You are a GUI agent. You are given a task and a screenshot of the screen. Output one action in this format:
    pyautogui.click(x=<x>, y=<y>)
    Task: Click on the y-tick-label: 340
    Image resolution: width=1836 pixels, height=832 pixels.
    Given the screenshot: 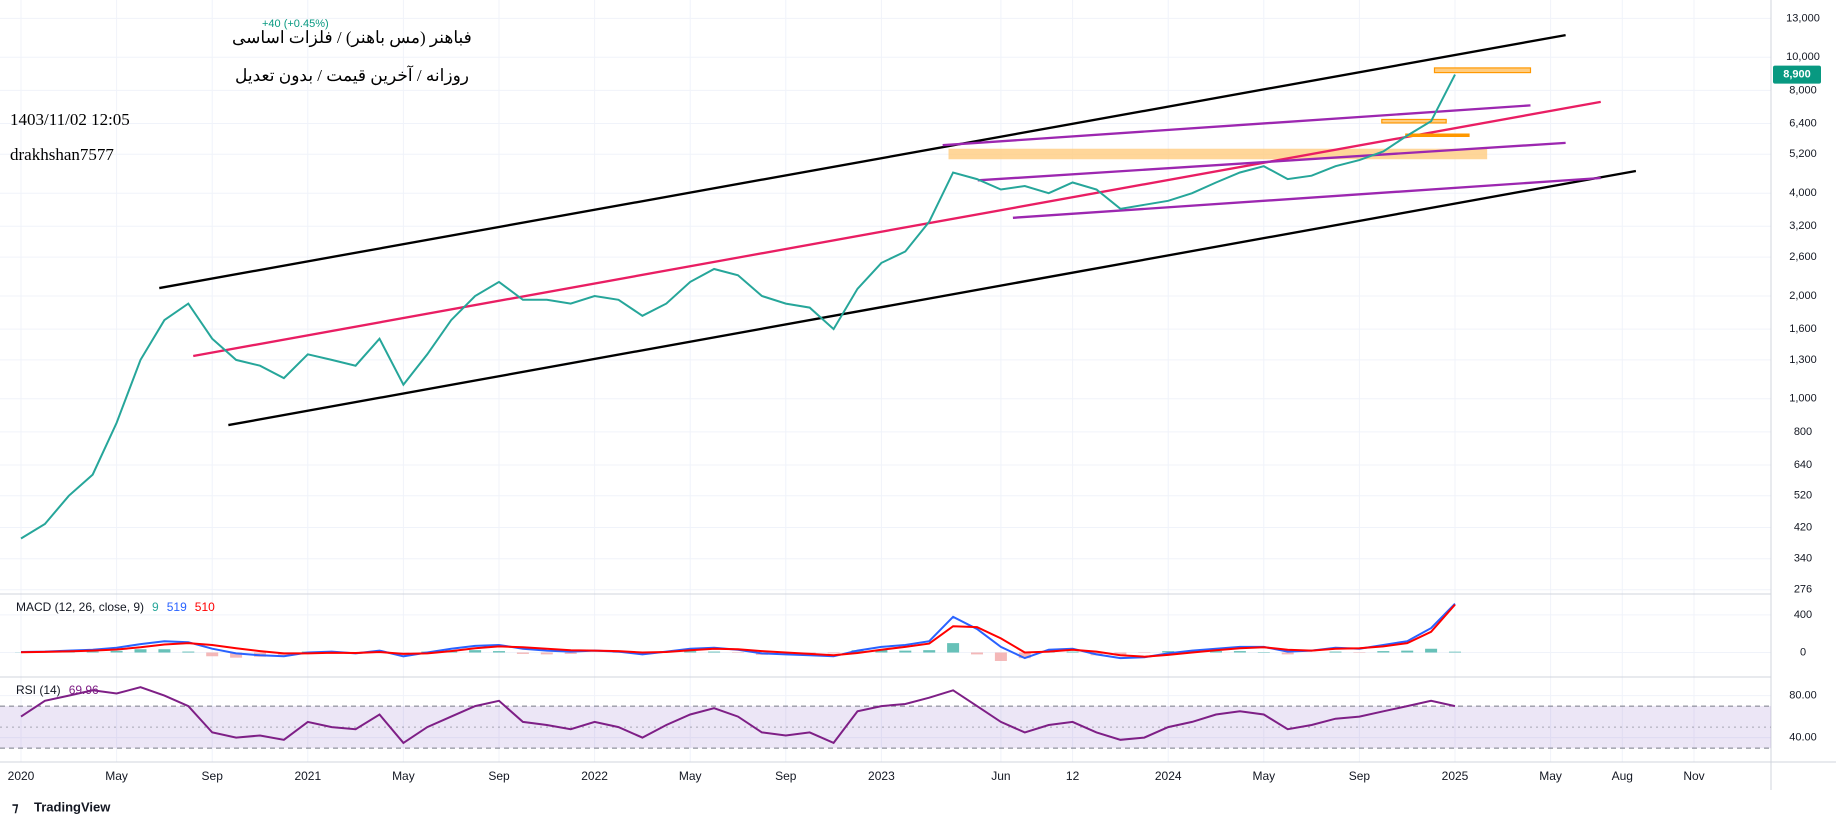 What is the action you would take?
    pyautogui.click(x=1803, y=559)
    